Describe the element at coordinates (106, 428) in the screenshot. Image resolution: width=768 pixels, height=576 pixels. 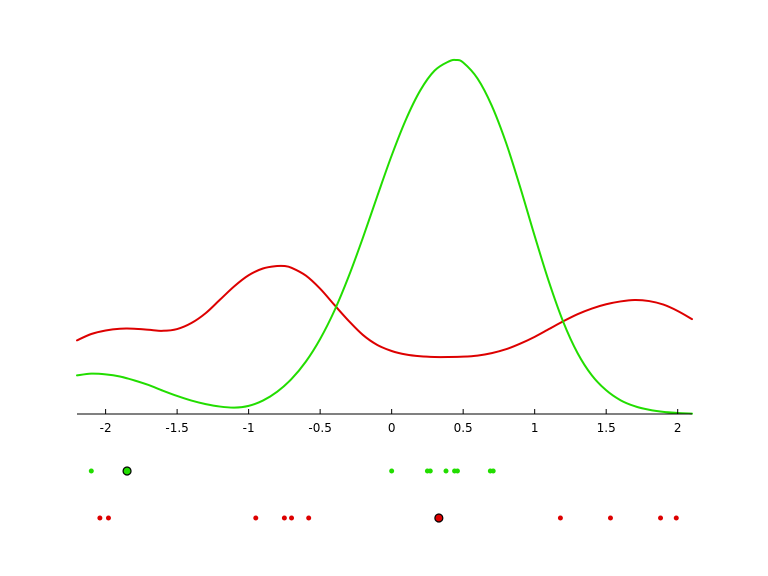
I see `x-tick-label: -2` at that location.